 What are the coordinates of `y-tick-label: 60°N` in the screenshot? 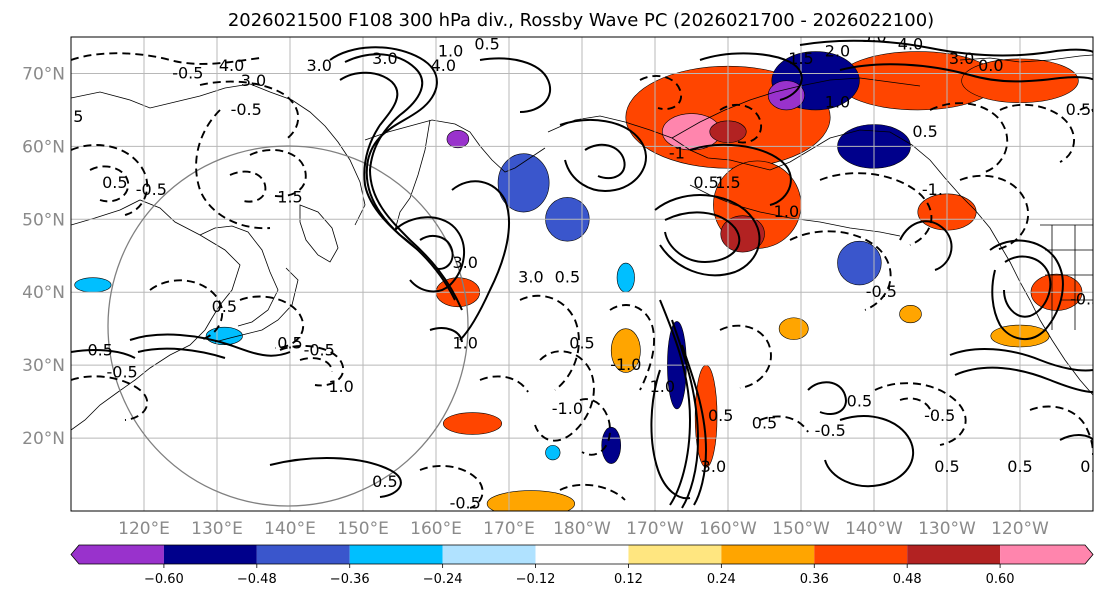 It's located at (43, 147).